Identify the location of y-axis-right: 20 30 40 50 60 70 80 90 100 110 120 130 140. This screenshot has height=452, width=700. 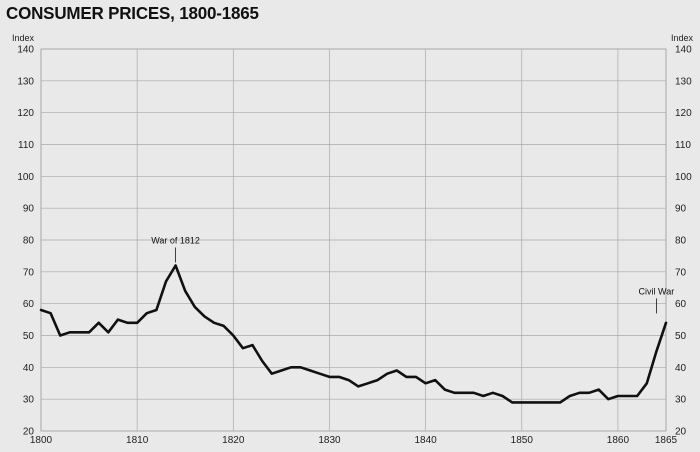
(683, 241).